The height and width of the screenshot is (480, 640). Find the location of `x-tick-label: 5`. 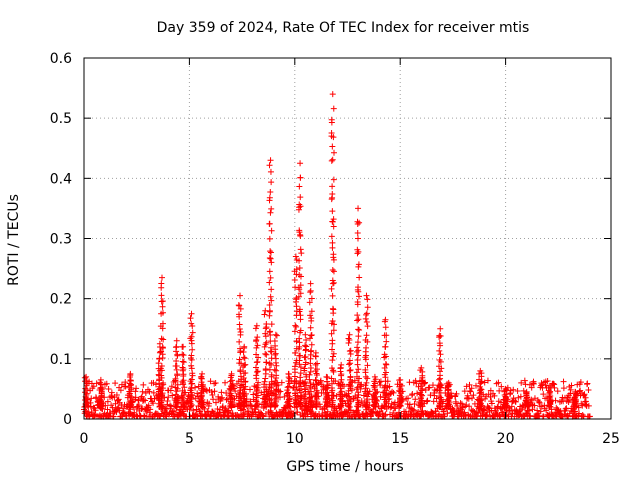

x-tick-label: 5 is located at coordinates (189, 439).